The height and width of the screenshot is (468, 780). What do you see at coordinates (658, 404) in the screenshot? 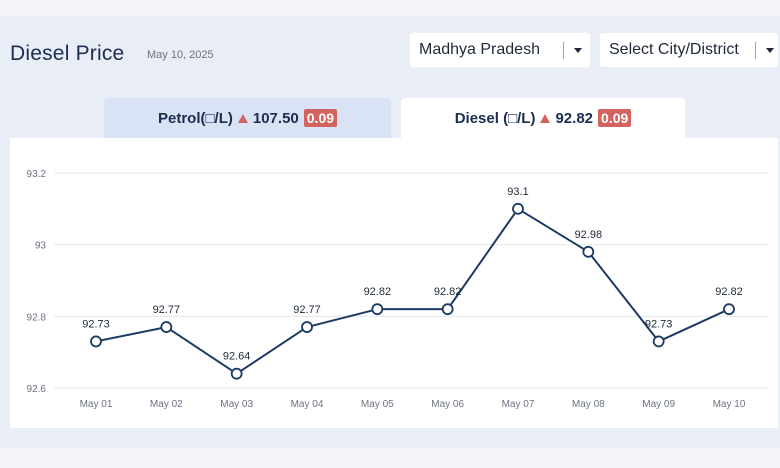
I see `x-tick-label: May 09` at bounding box center [658, 404].